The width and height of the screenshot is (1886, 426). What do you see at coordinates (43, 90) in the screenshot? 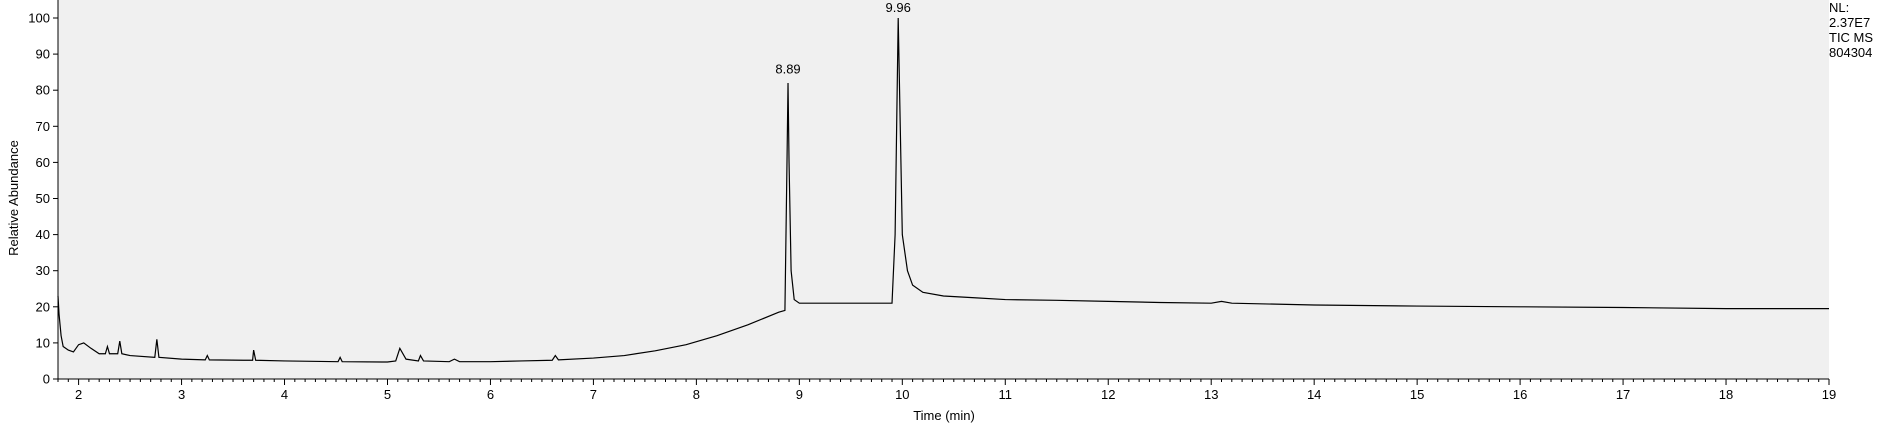
I see `y-tick-label: 80` at bounding box center [43, 90].